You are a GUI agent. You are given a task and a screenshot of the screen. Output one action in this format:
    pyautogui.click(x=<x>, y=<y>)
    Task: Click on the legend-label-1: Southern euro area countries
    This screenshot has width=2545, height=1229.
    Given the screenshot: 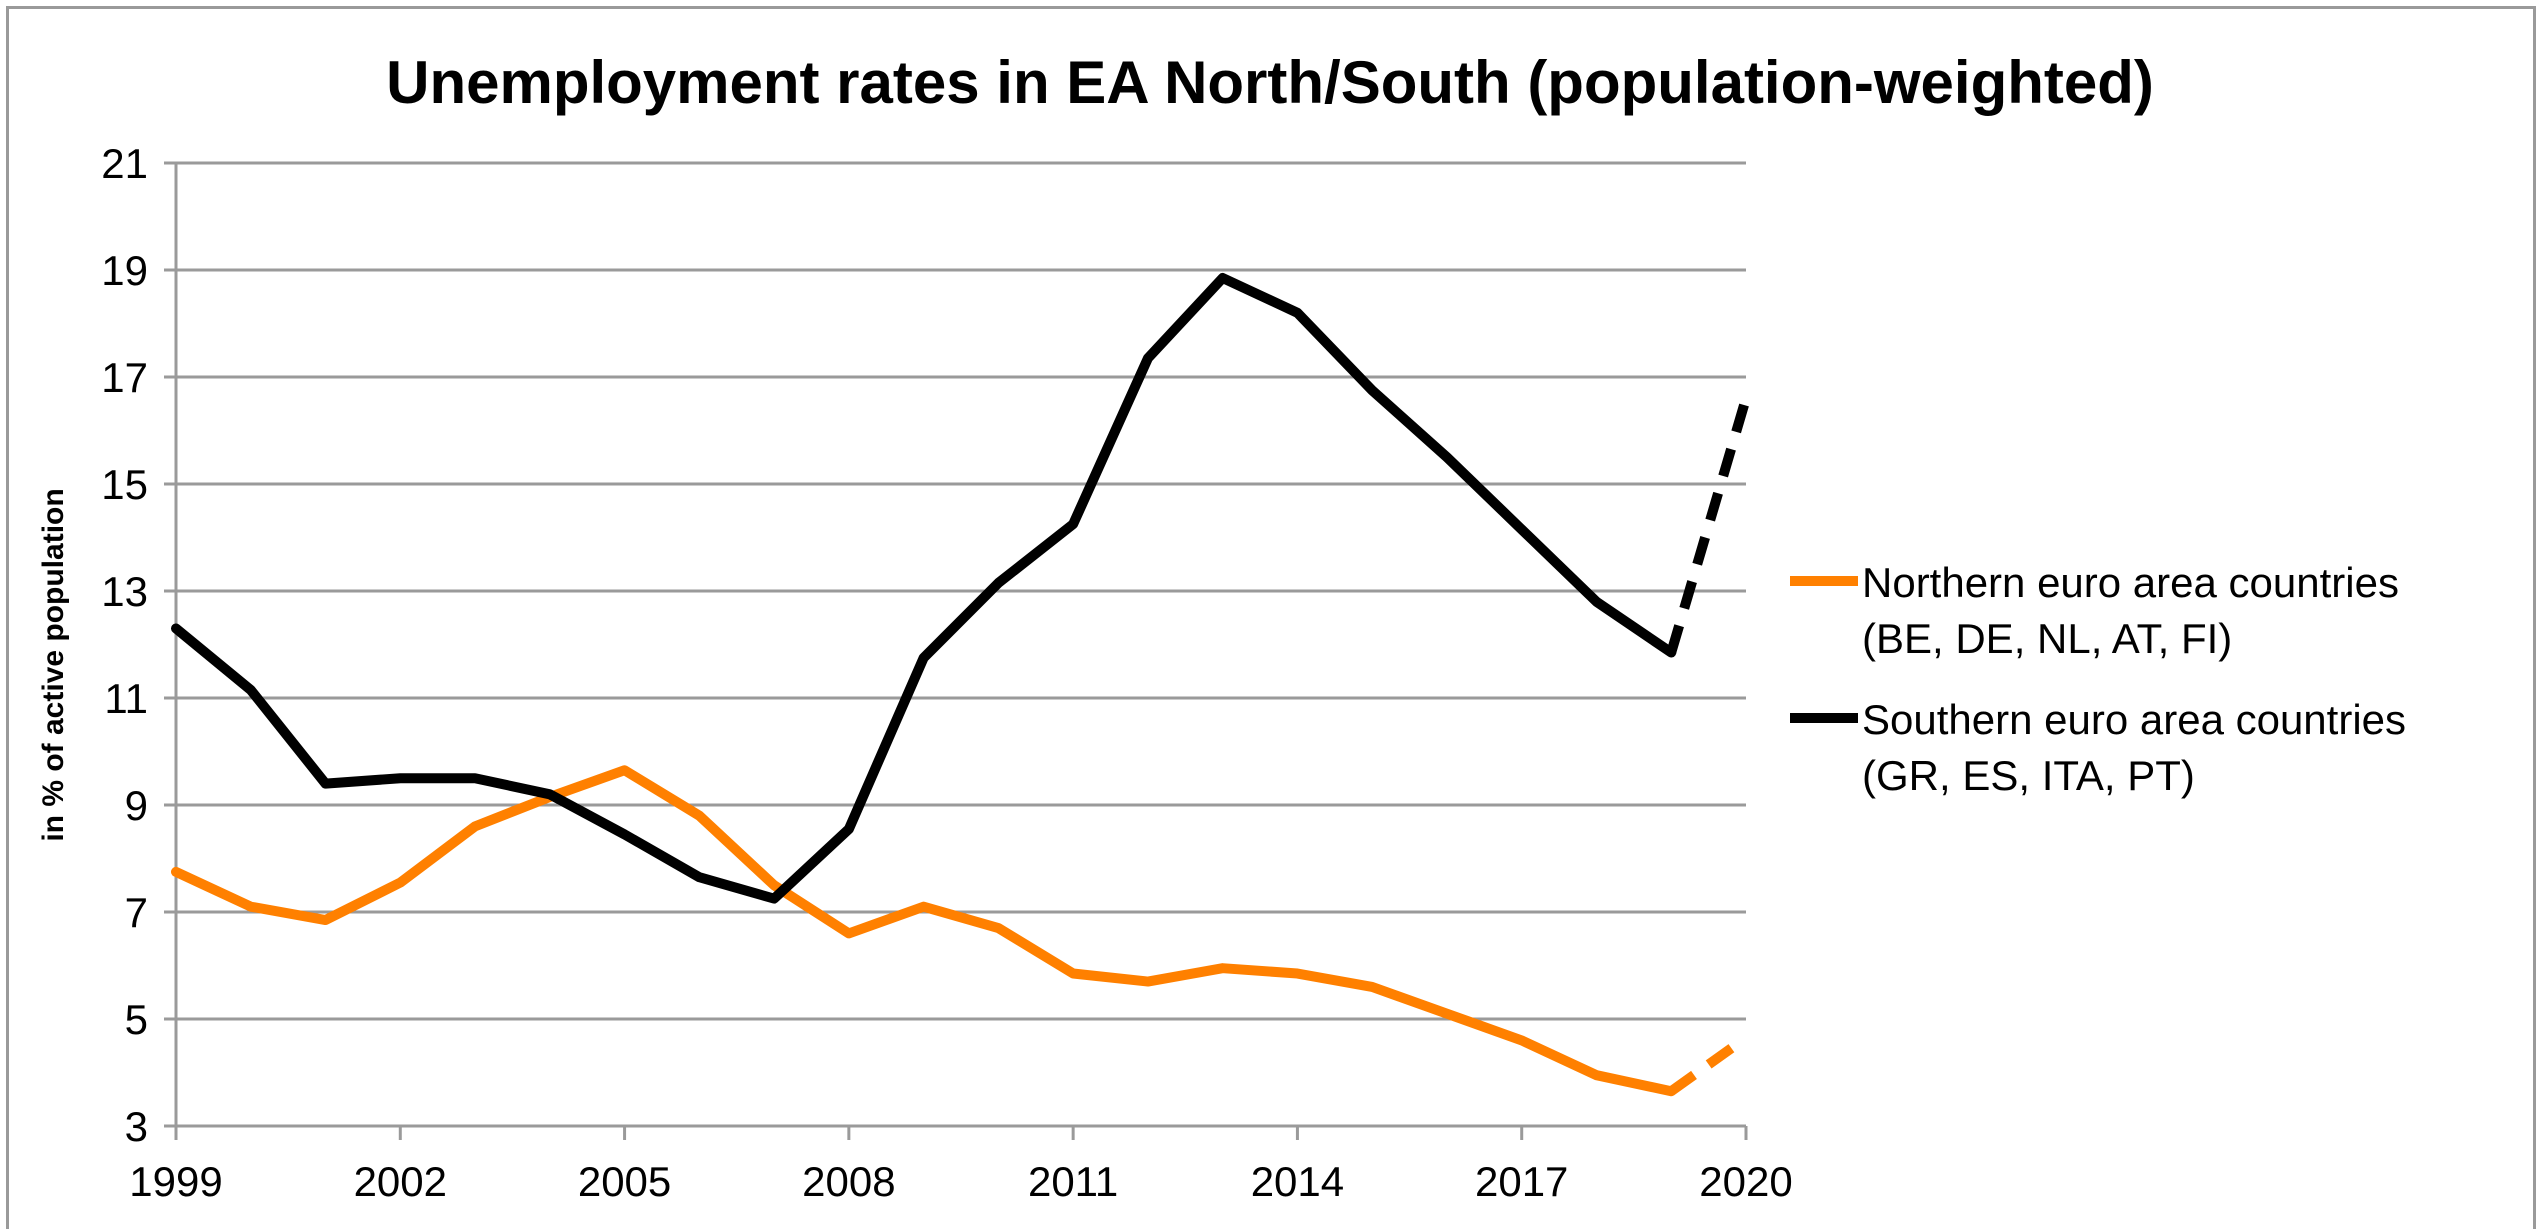 What is the action you would take?
    pyautogui.click(x=2134, y=719)
    